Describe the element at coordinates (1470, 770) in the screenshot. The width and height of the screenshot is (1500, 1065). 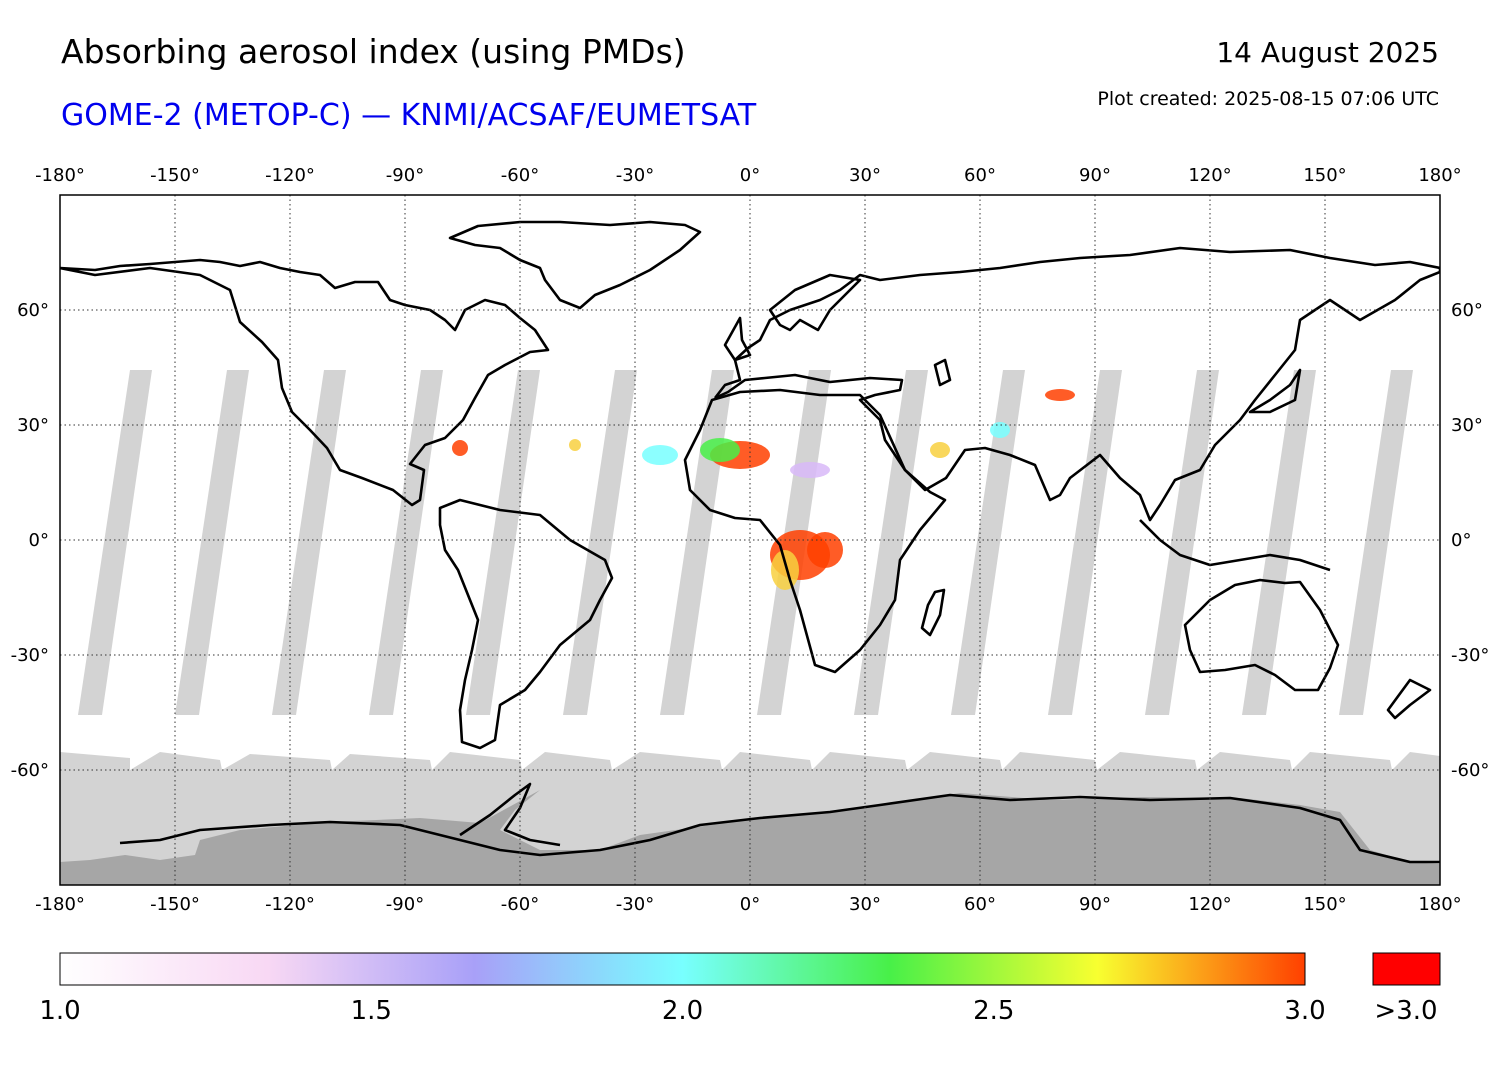
I see `latitude-tick-label-right: -60°` at that location.